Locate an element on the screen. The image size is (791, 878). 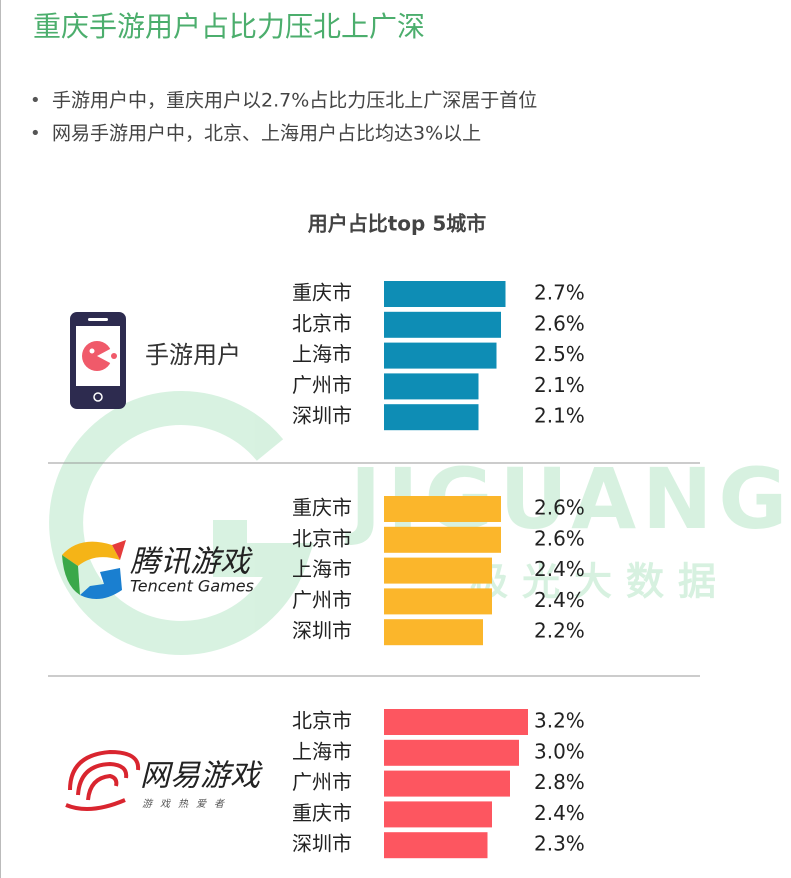
bullet: 网易手游用户中，北京、上海用户占比均达3%以上 is located at coordinates (266, 134).